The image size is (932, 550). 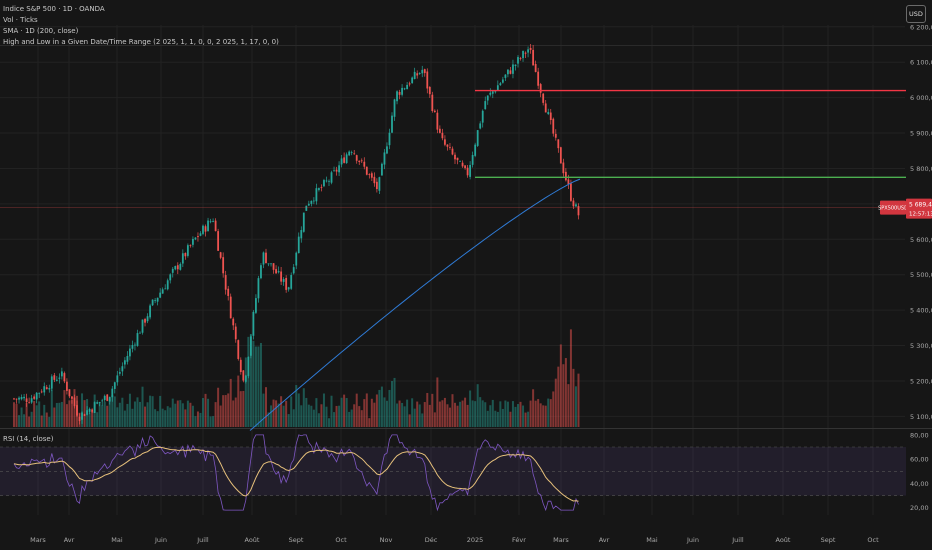 I want to click on y-tick-label: 5 300,0, so click(x=921, y=346).